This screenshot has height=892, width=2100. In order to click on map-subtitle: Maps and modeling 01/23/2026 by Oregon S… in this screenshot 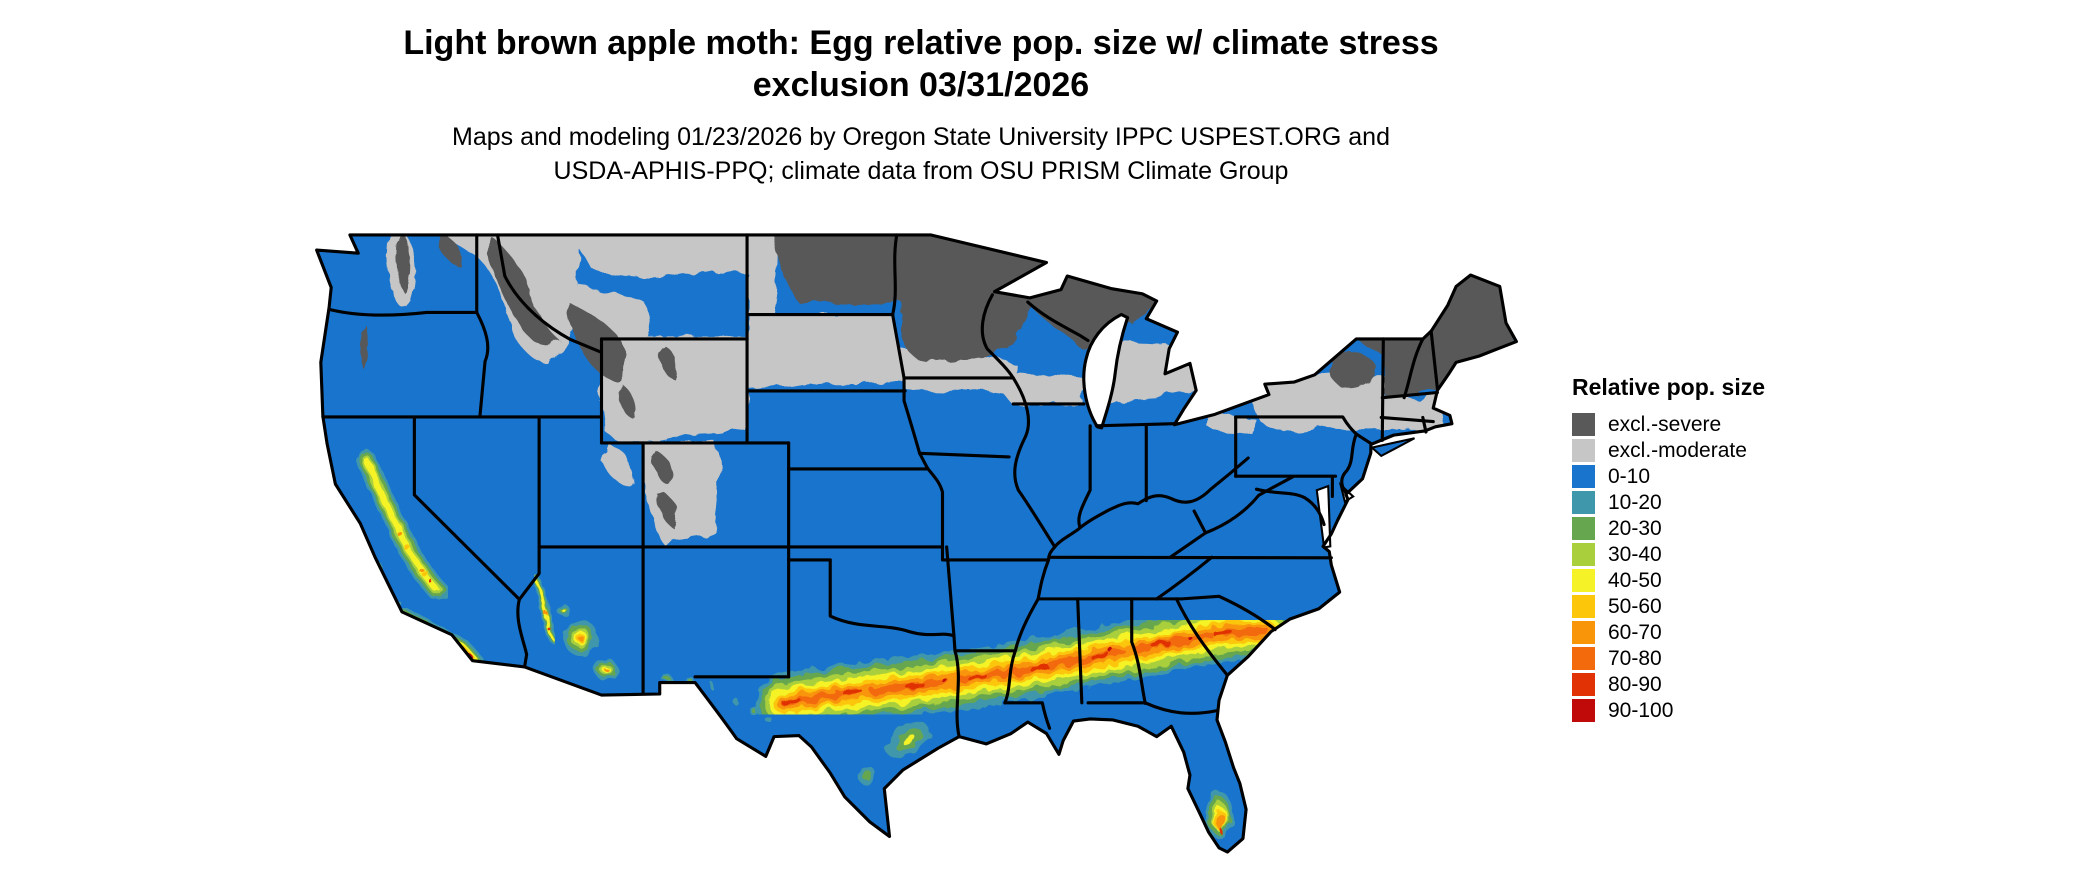, I will do `click(921, 154)`.